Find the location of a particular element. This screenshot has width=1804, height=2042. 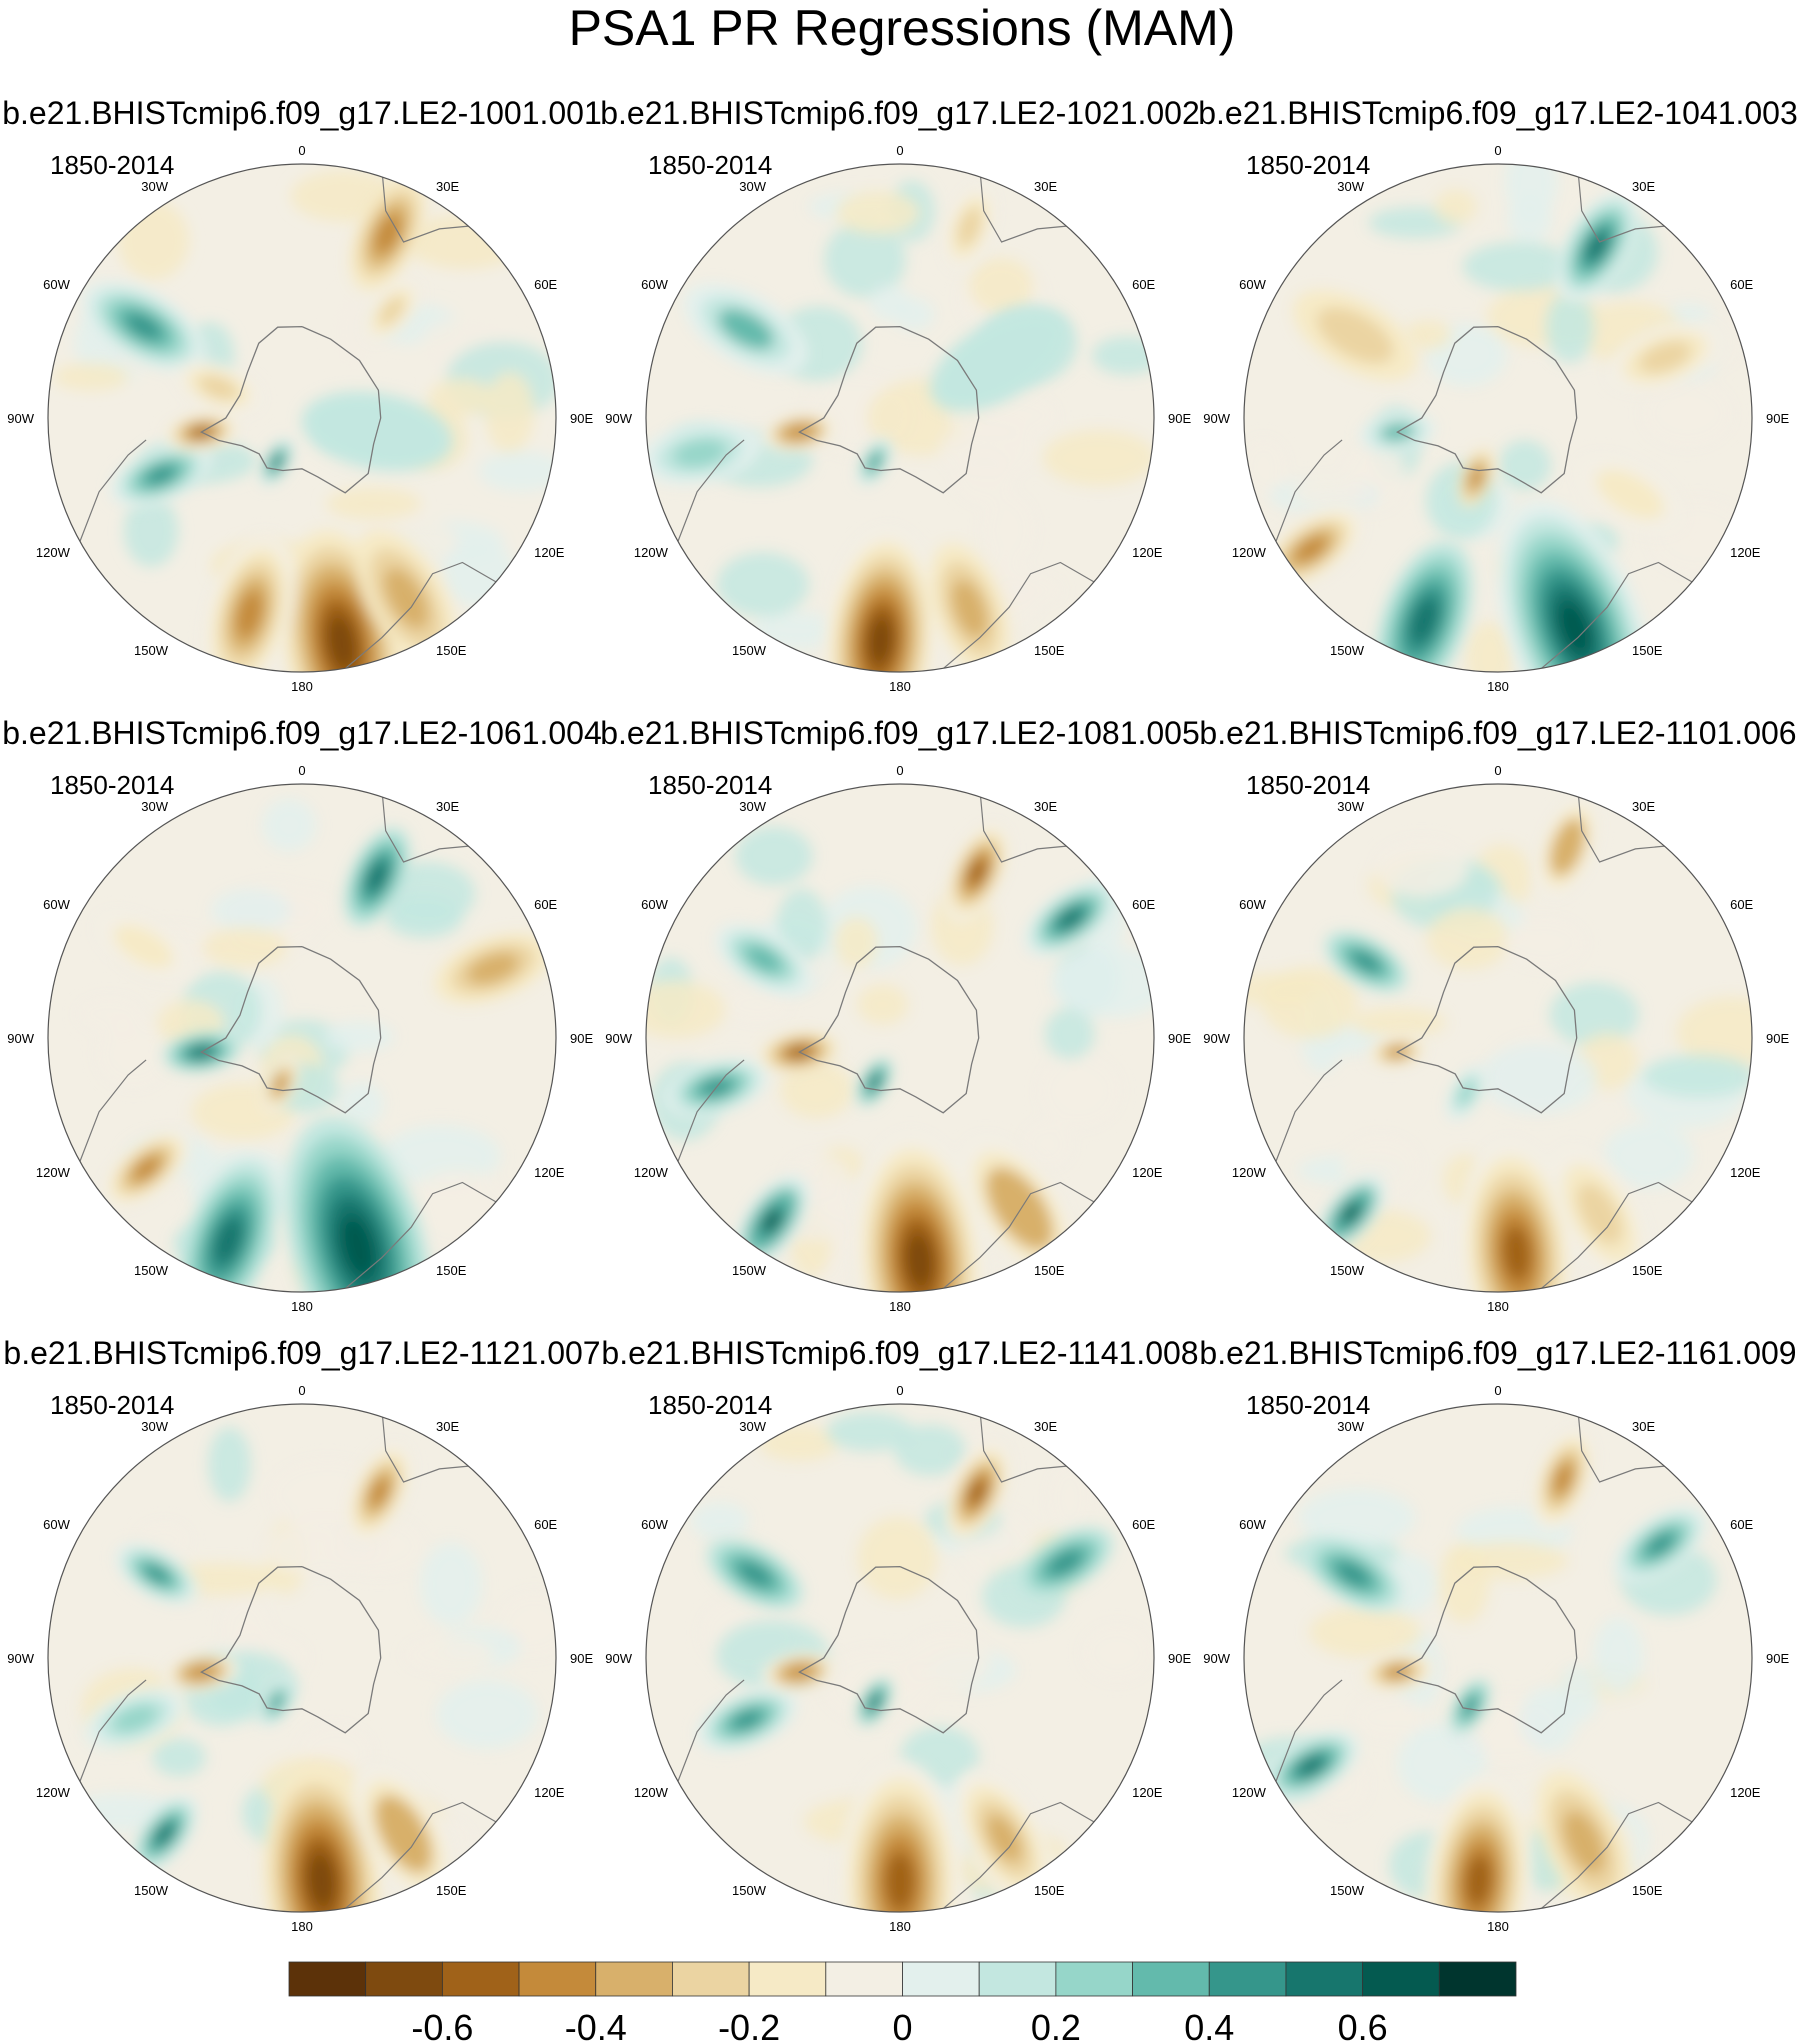

longitude-label: 120W is located at coordinates (53, 552).